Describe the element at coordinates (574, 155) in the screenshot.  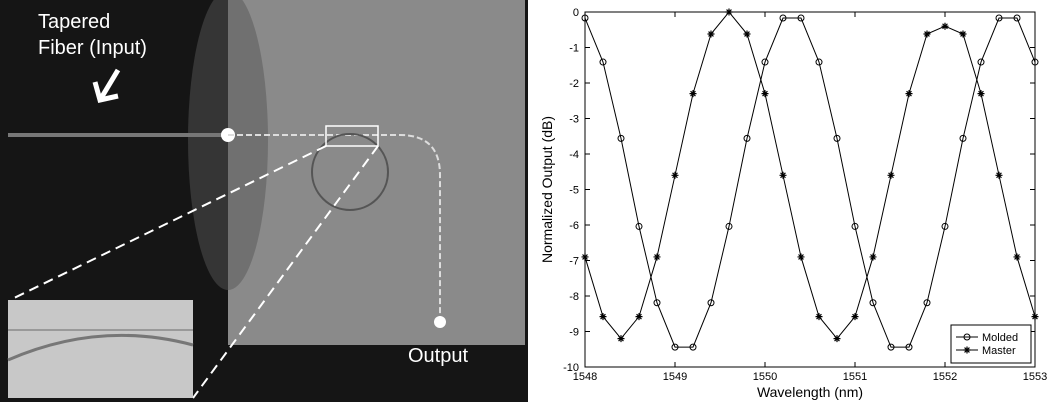
I see `y-tick-label: -4` at that location.